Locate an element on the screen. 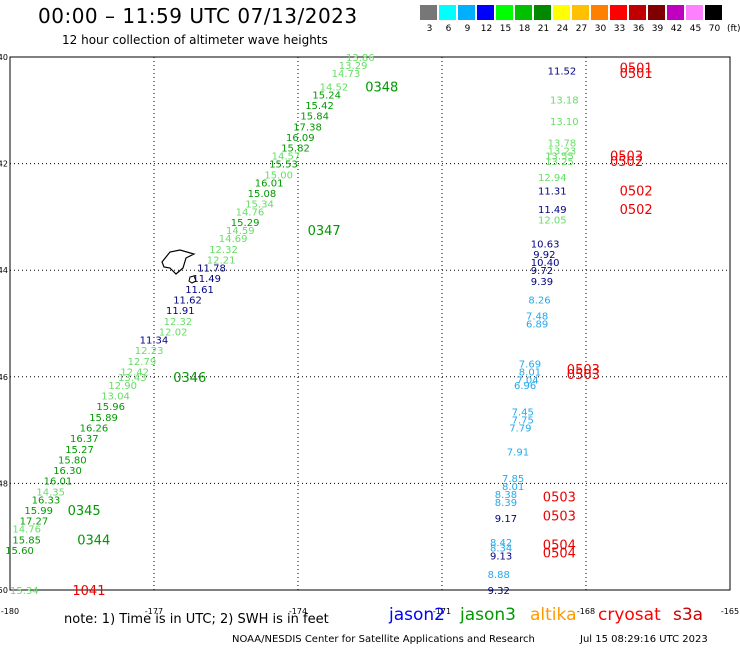 The width and height of the screenshot is (740, 650). scale-label: 6 is located at coordinates (448, 29).